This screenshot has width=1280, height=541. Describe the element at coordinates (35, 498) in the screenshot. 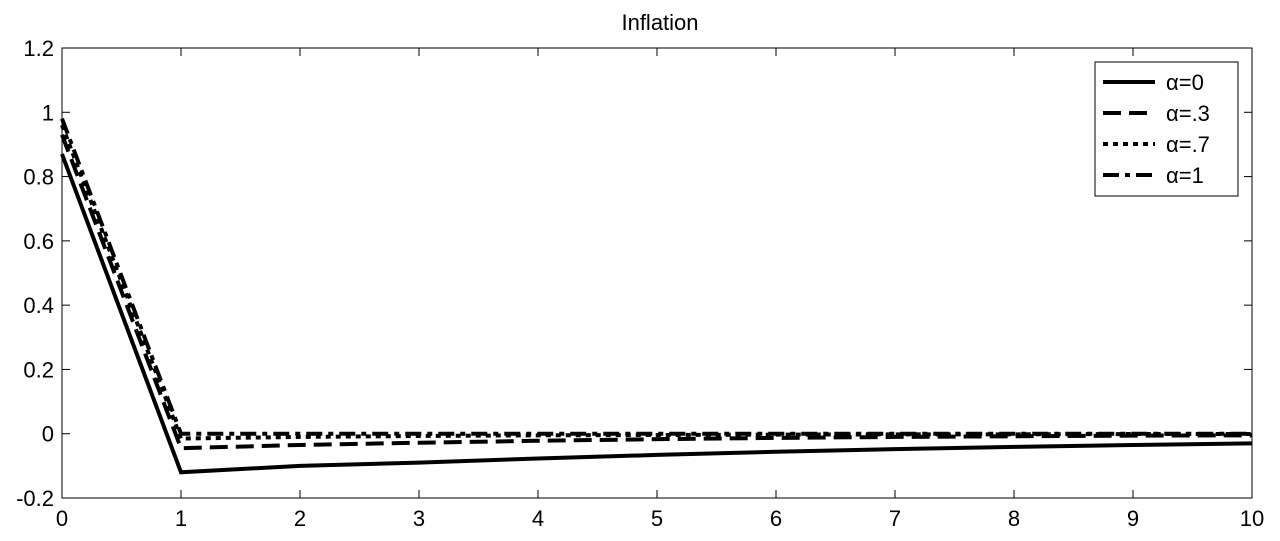

I see `y-tick-label: -0.2` at that location.